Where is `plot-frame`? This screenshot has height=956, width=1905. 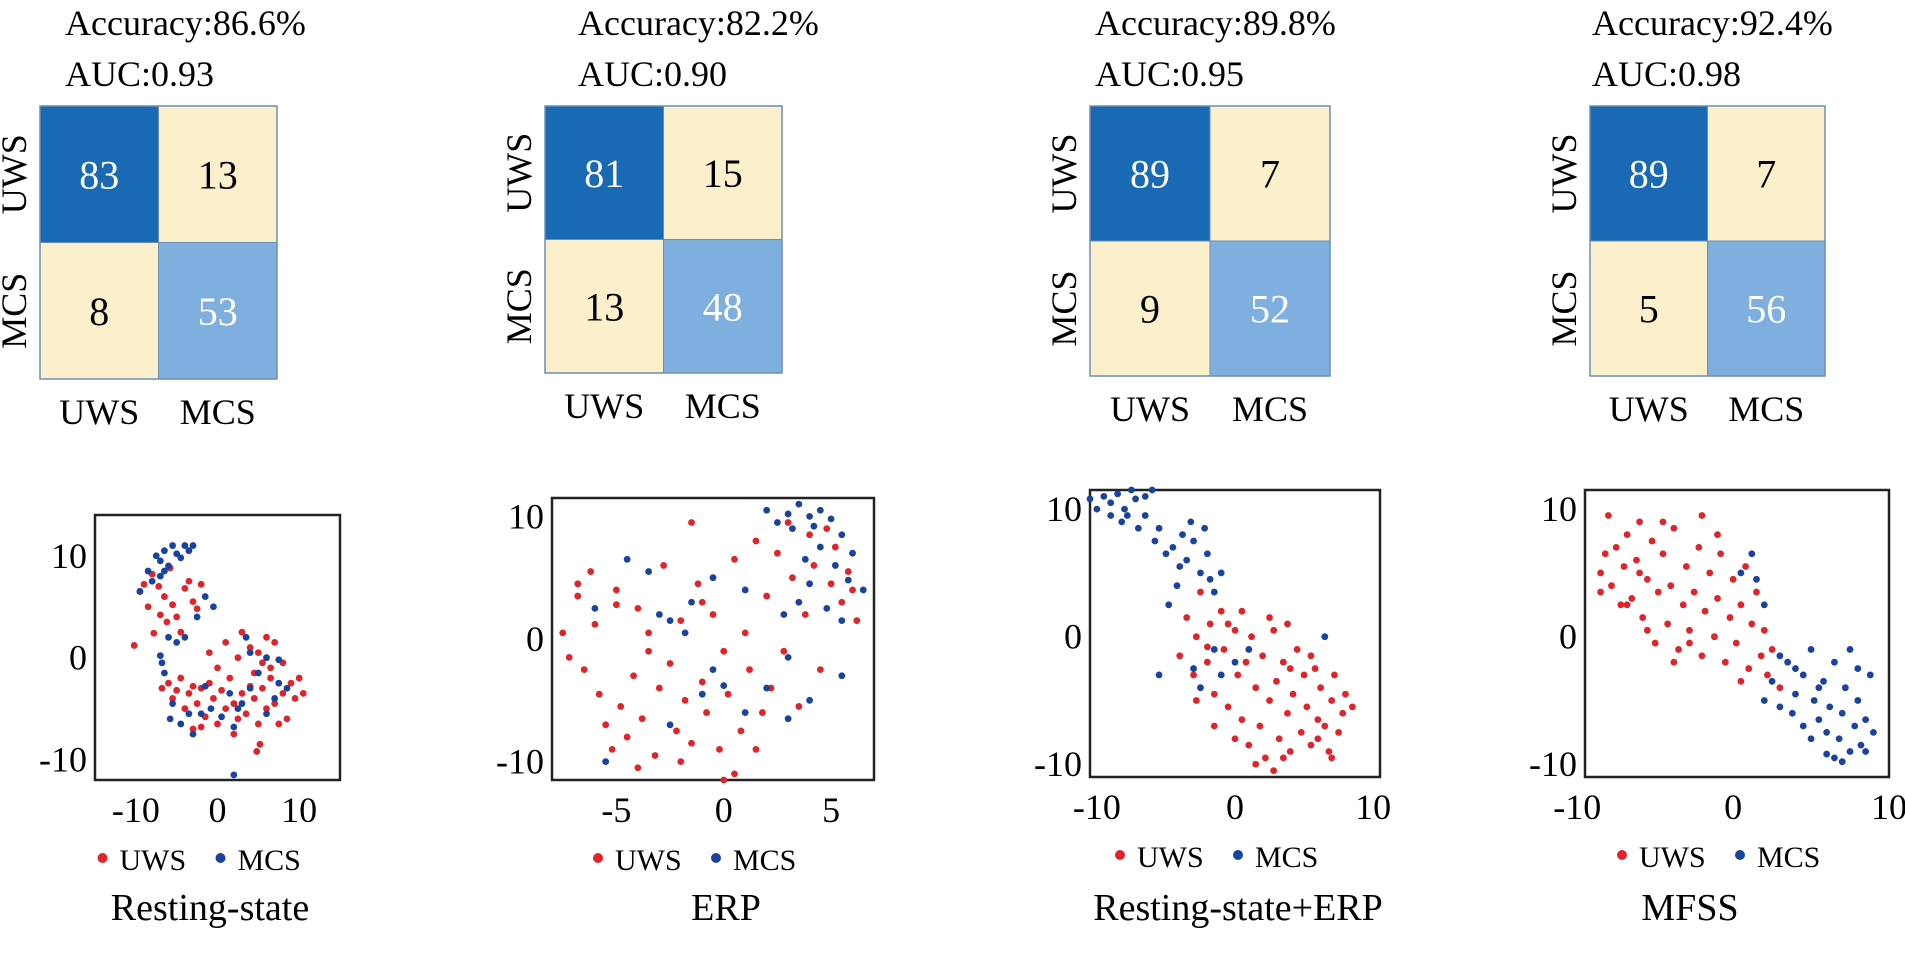
plot-frame is located at coordinates (1737, 633).